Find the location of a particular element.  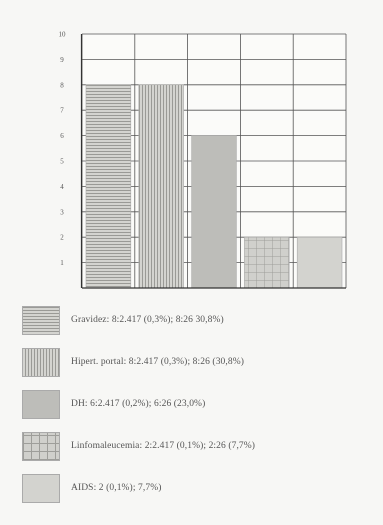

y-tick-label: 3 is located at coordinates (62, 212).